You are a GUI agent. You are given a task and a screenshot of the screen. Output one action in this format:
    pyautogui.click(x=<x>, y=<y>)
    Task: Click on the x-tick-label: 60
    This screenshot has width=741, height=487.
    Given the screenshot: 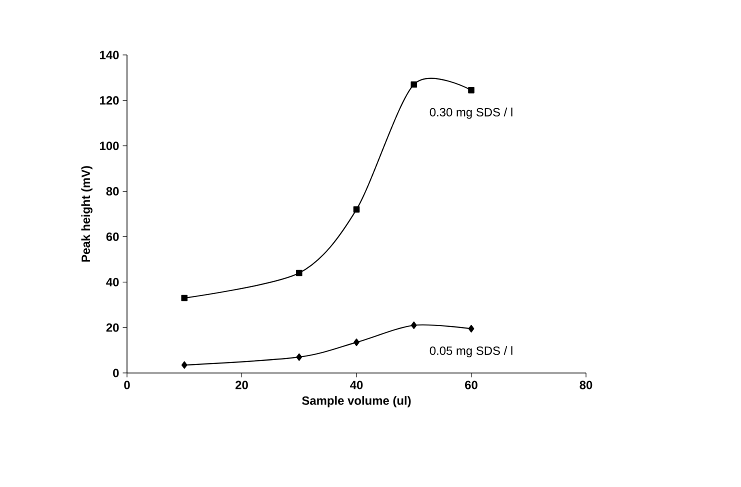 What is the action you would take?
    pyautogui.click(x=471, y=385)
    